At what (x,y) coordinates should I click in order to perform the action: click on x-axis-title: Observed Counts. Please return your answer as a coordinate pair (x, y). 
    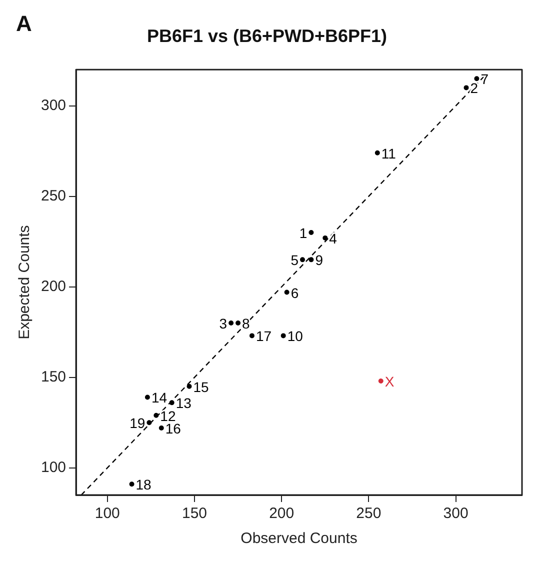
    Looking at the image, I should click on (299, 539).